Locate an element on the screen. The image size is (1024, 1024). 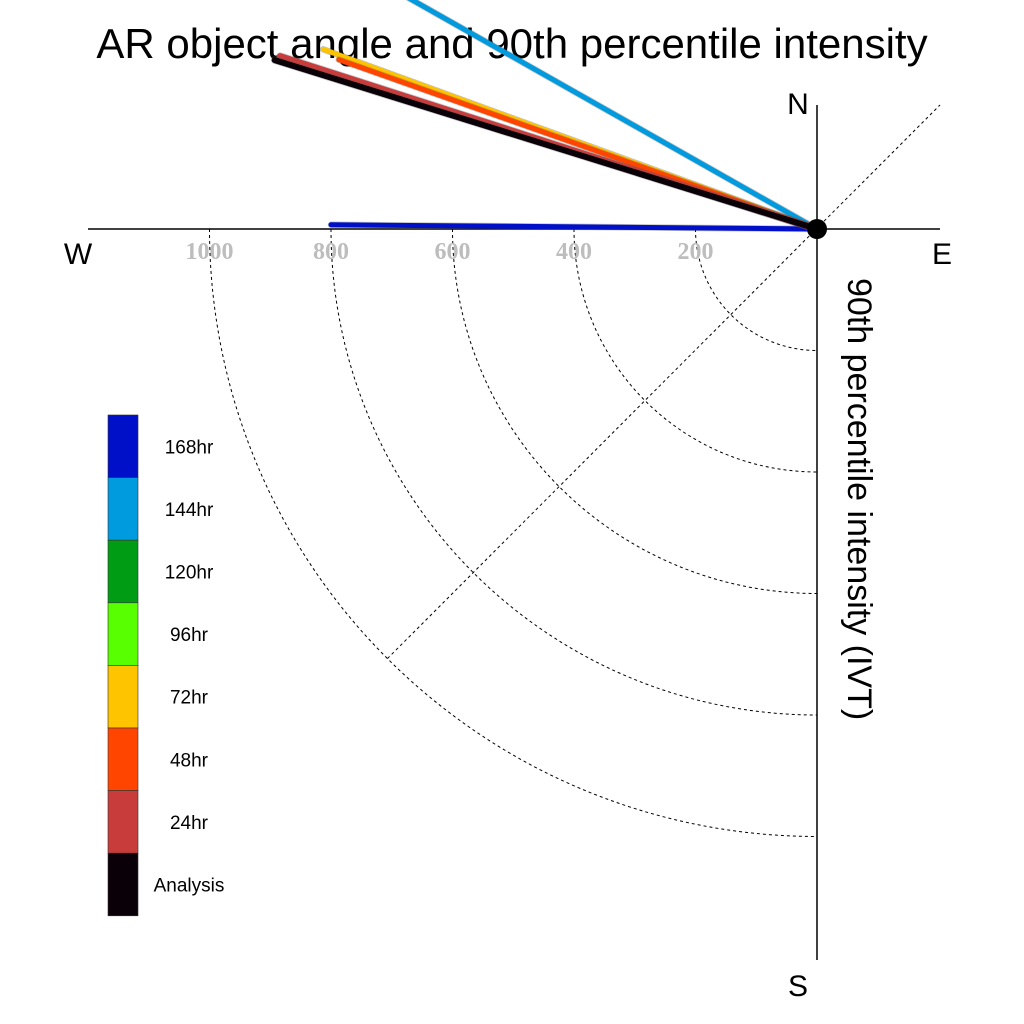
radial-tick-labels: 200 400 600 800 1000 is located at coordinates (450, 252).